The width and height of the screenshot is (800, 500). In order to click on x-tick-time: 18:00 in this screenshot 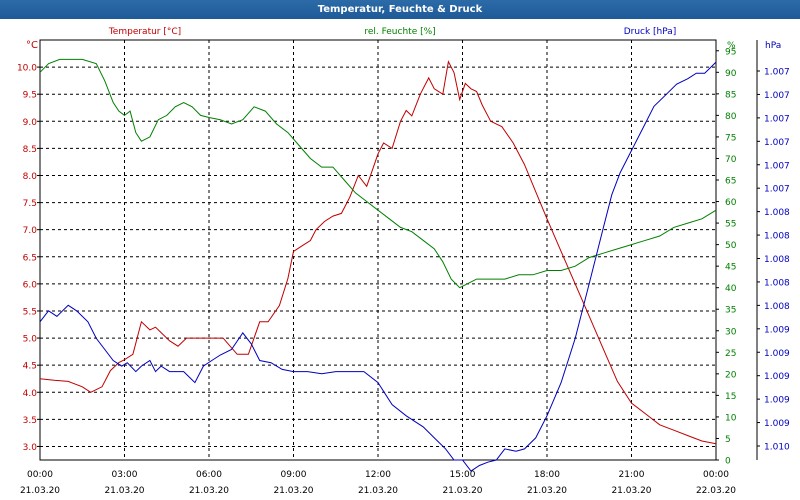, I will do `click(547, 475)`.